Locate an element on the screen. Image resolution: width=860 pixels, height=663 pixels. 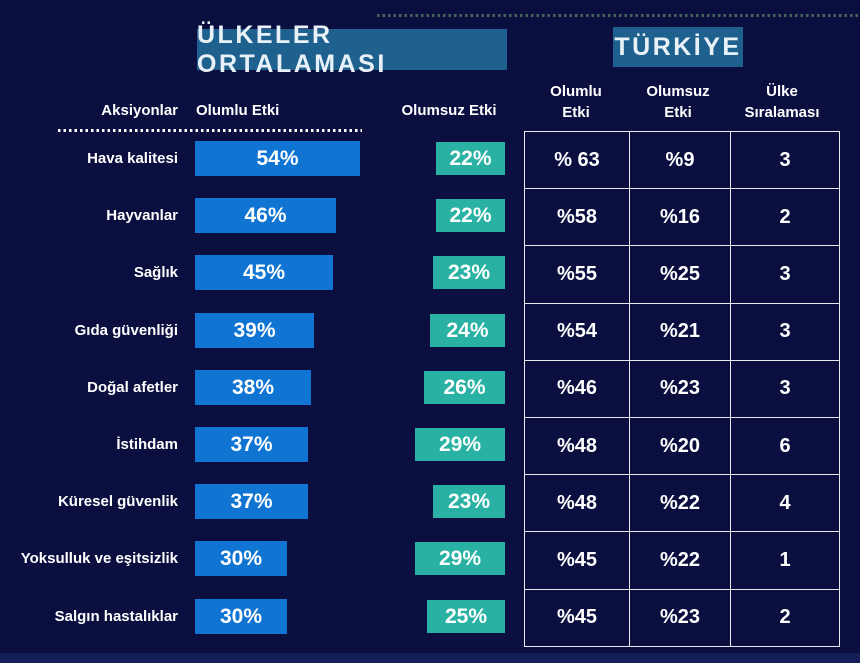
positive-impact-bar: 38% is located at coordinates (253, 387).